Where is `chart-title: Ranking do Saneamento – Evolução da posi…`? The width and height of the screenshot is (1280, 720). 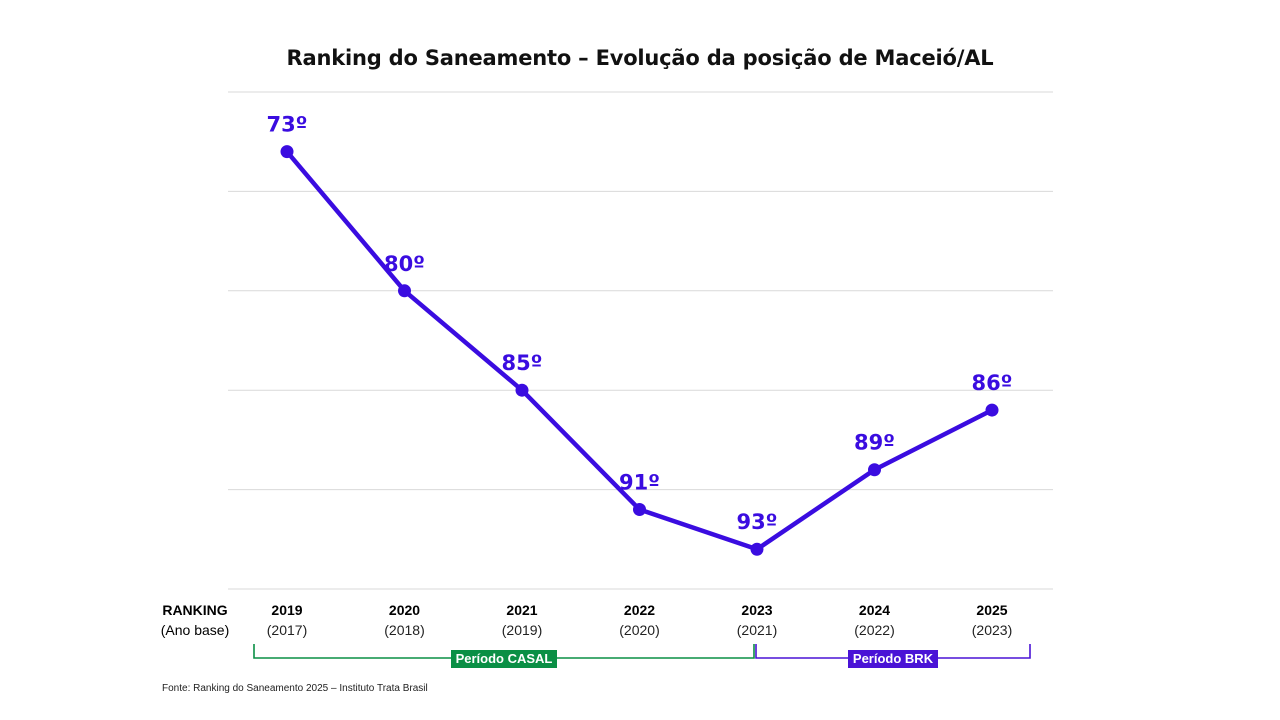 chart-title: Ranking do Saneamento – Evolução da posi… is located at coordinates (640, 58).